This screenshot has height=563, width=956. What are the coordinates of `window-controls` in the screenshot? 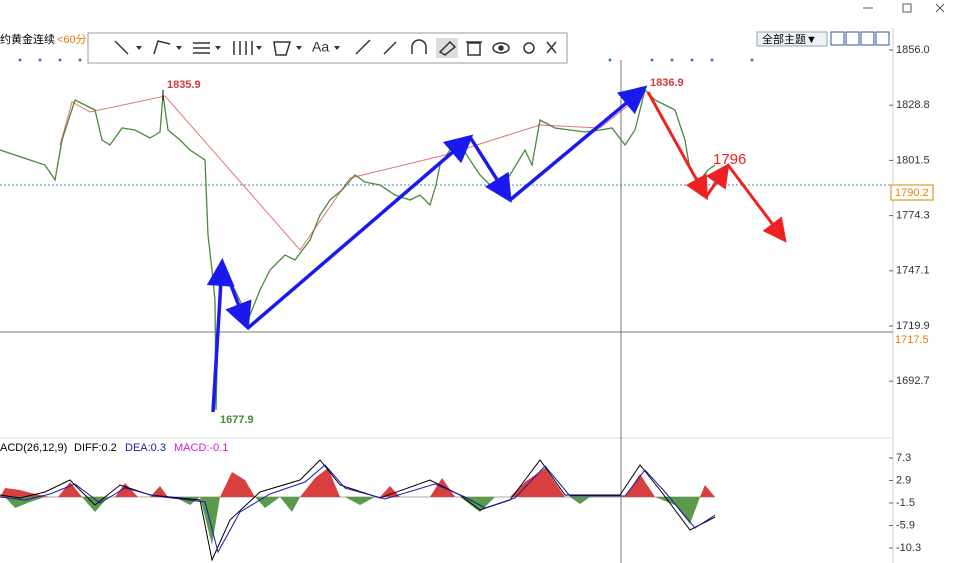 It's located at (904, 8).